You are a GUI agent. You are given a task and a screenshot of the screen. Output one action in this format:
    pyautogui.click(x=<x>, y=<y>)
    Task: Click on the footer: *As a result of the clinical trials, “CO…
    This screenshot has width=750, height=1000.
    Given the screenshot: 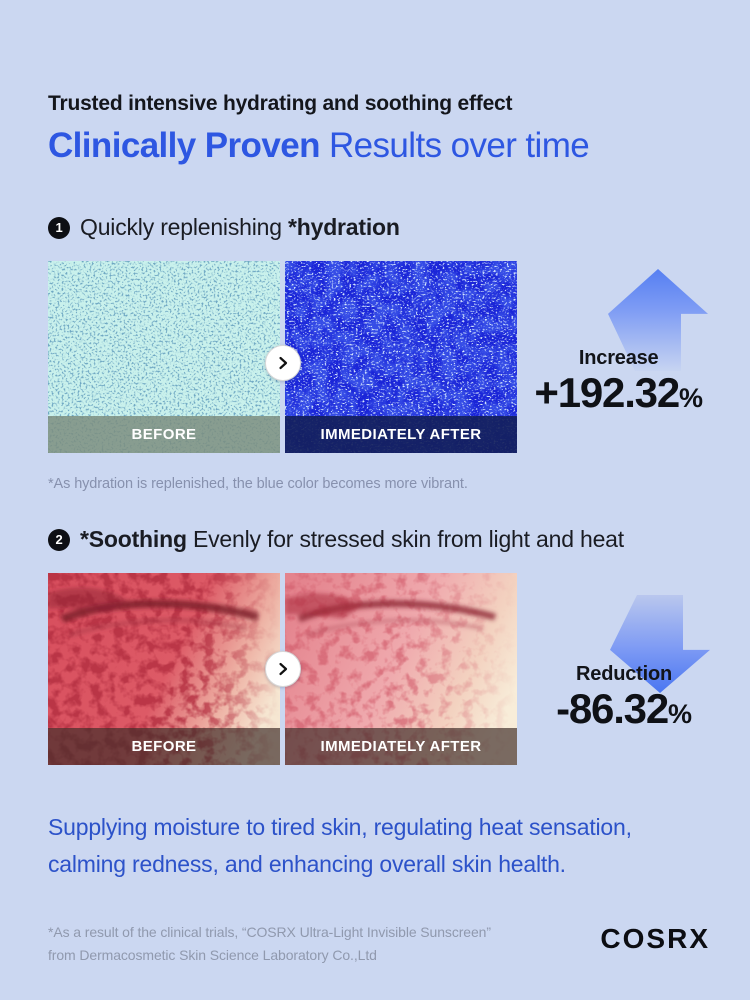 What is the action you would take?
    pyautogui.click(x=379, y=944)
    